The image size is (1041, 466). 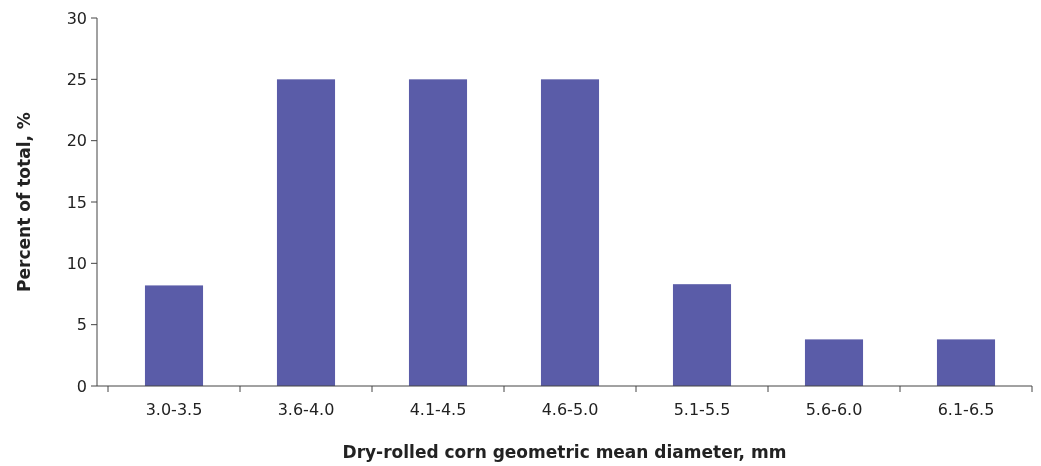 I want to click on y-tick-label: 30, so click(x=76, y=18).